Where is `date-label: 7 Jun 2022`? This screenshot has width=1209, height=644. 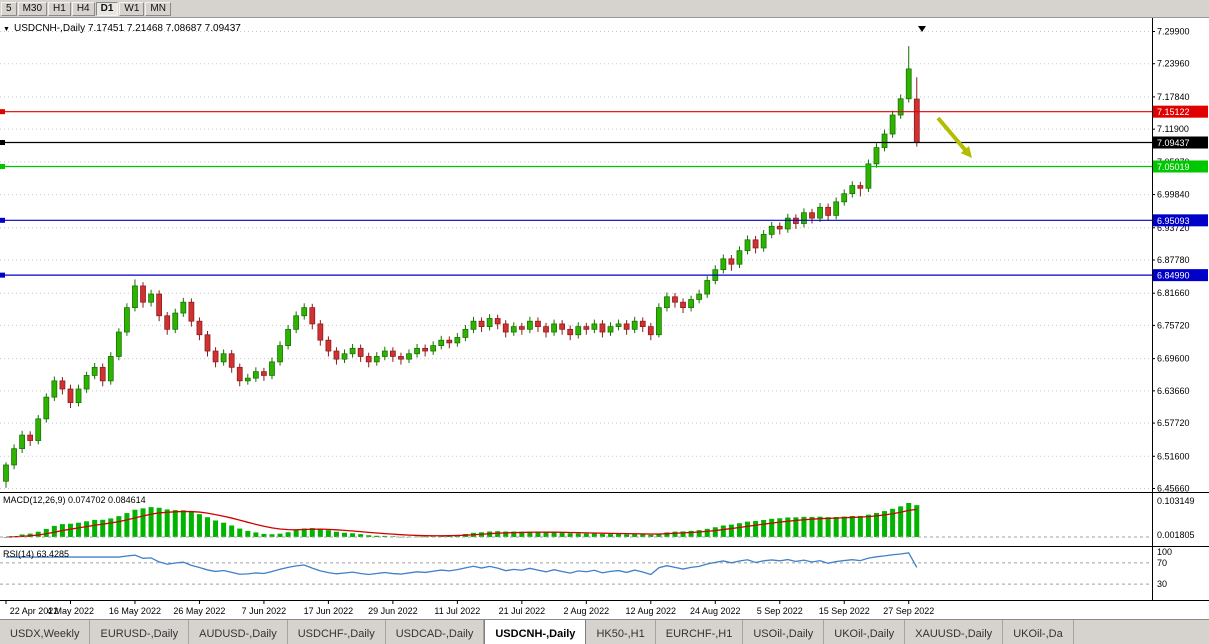 date-label: 7 Jun 2022 is located at coordinates (264, 611).